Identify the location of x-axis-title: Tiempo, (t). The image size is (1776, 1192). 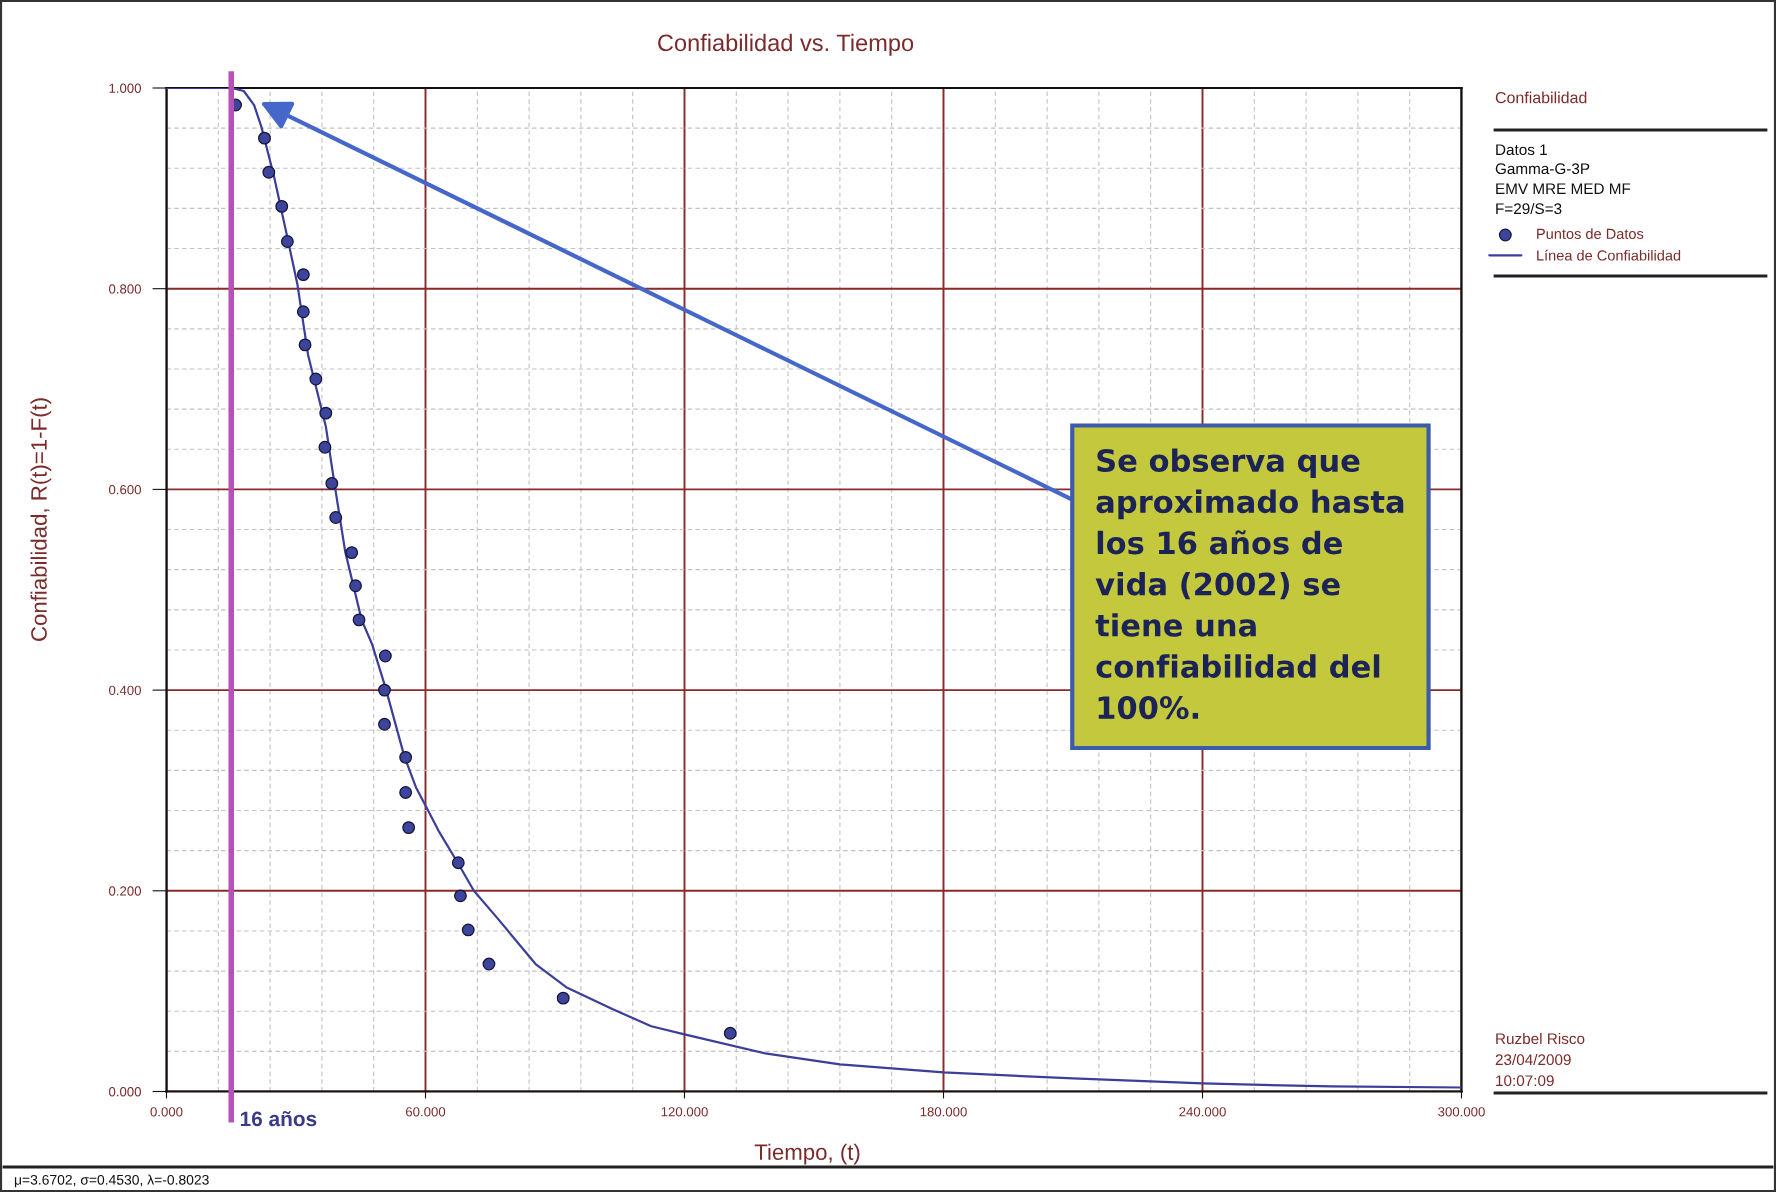
(807, 1154).